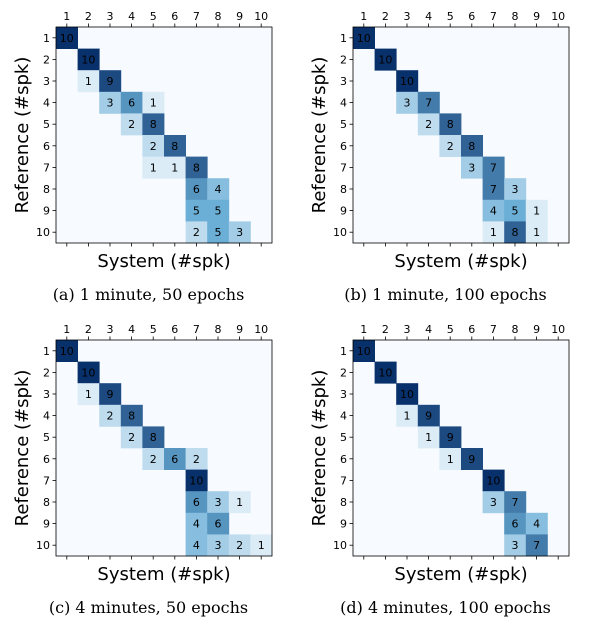 The height and width of the screenshot is (625, 594). I want to click on caption-b: (b) 1 minute, 100 epochs, so click(445, 294).